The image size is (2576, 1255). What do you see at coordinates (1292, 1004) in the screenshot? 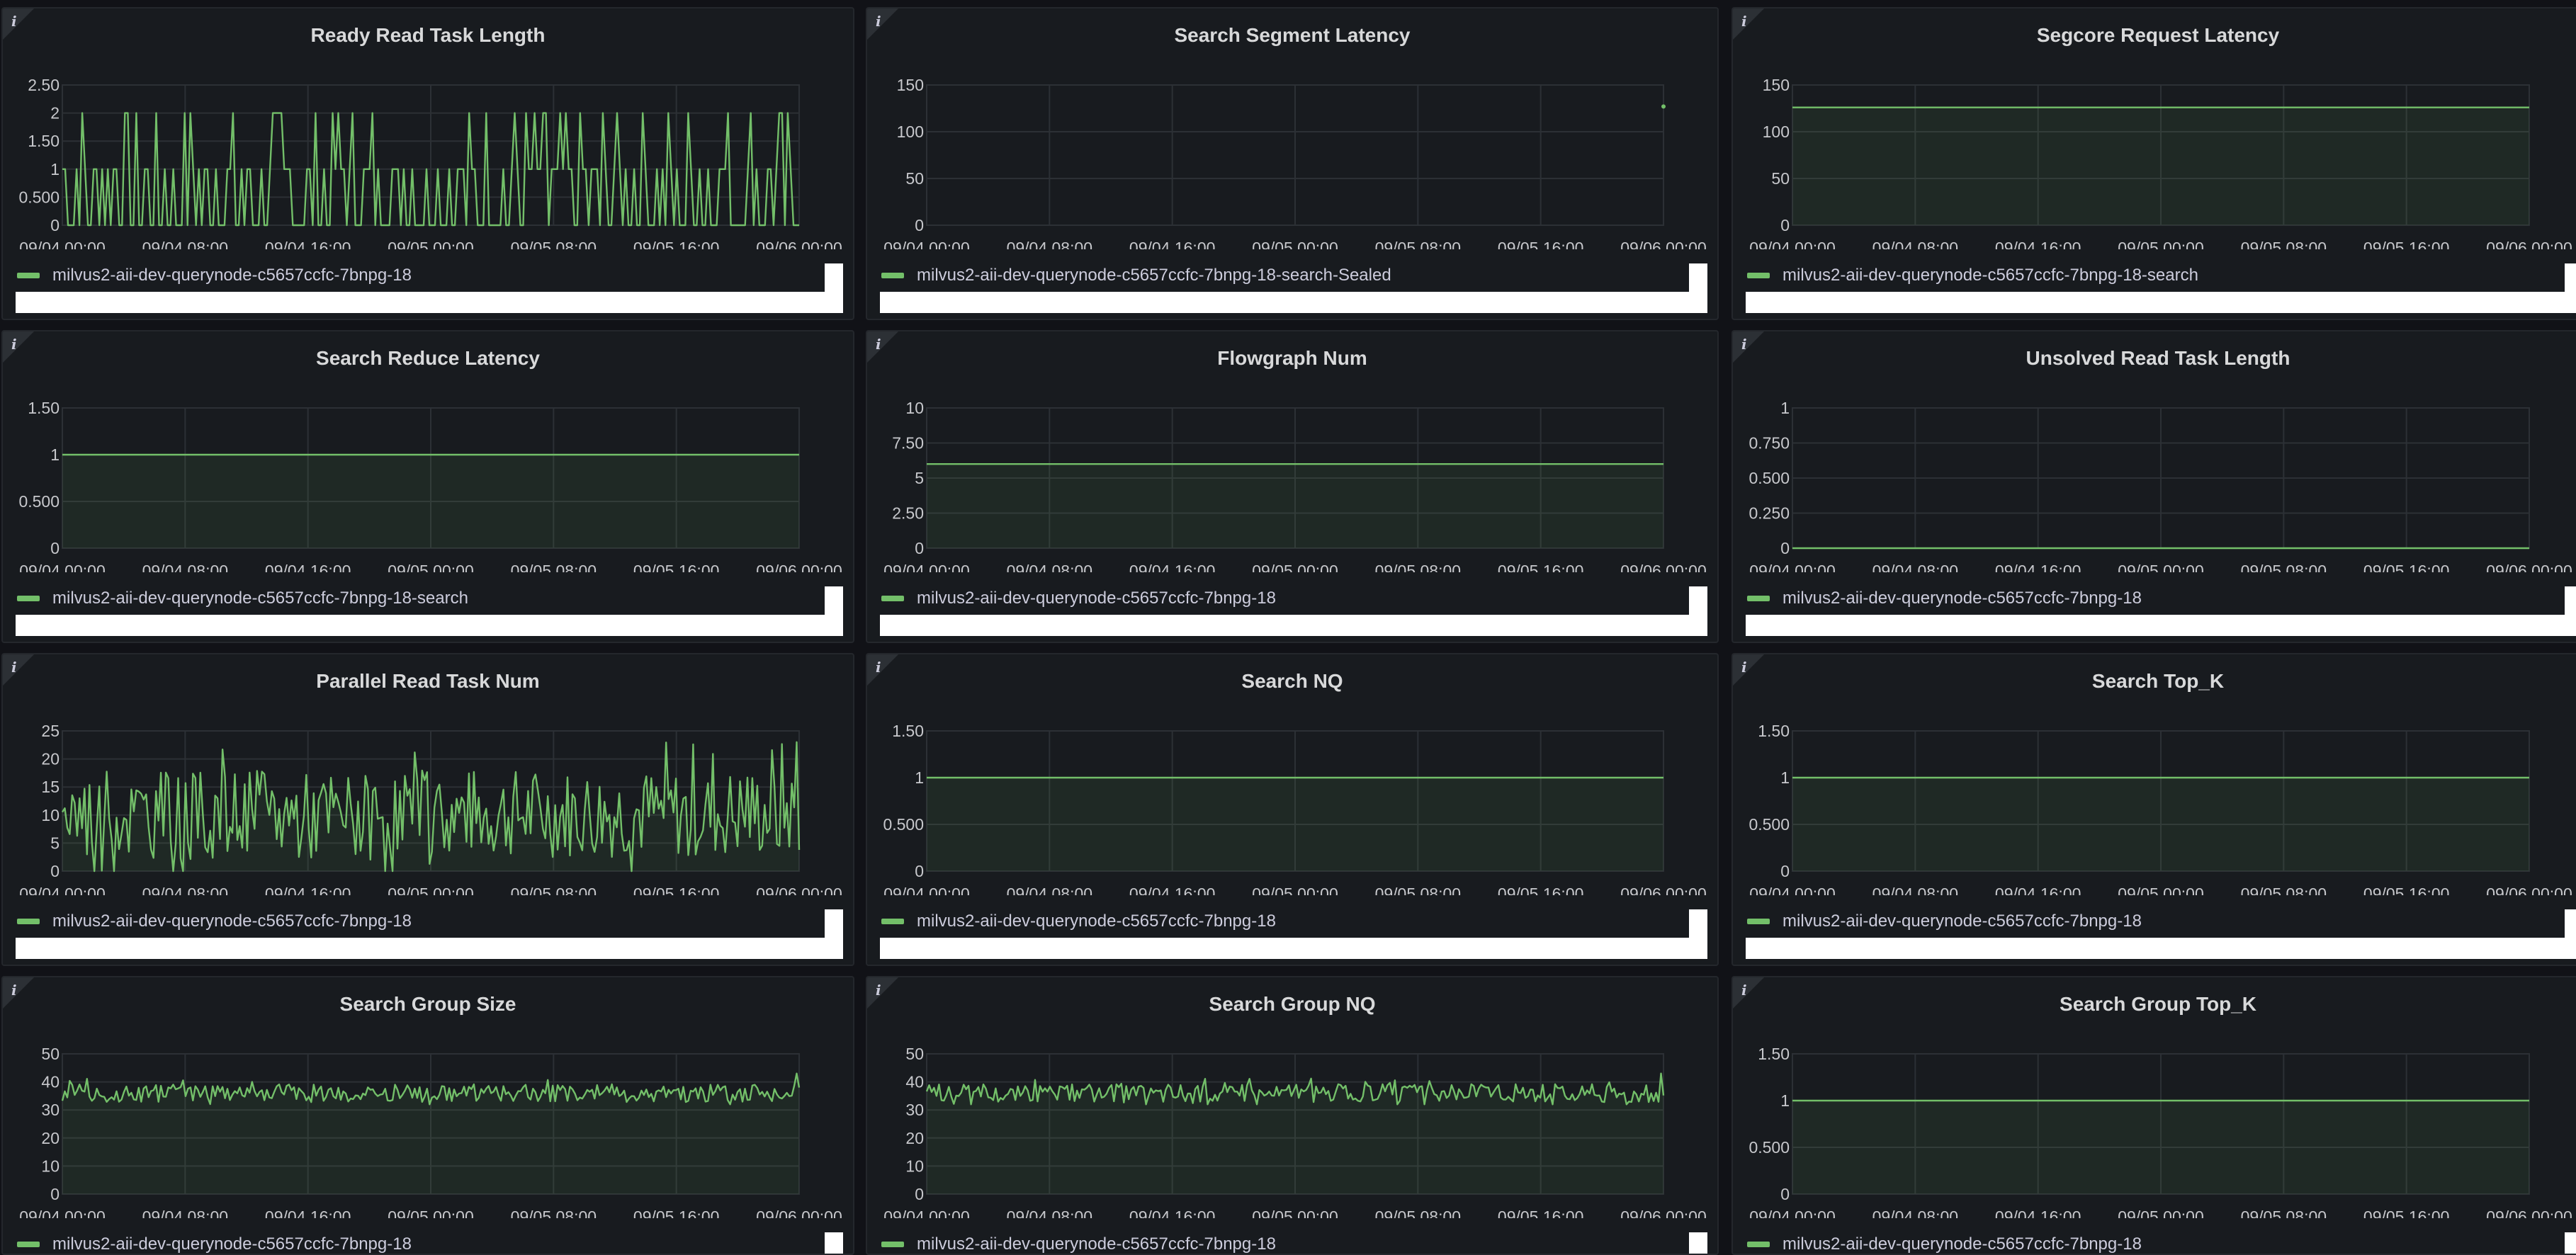
I see `panel-title: Search Group NQ` at bounding box center [1292, 1004].